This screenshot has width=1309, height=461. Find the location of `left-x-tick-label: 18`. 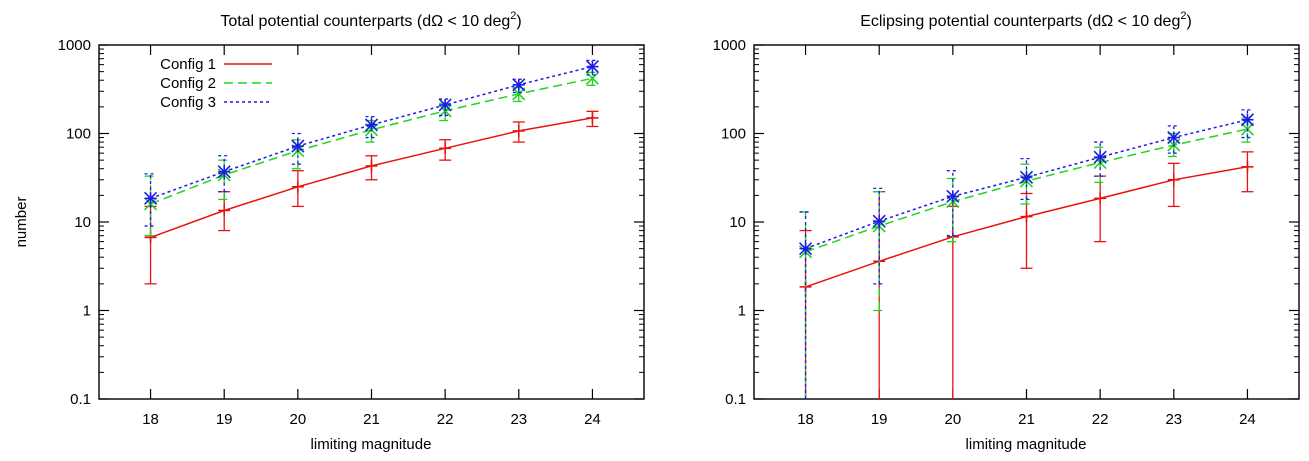

left-x-tick-label: 18 is located at coordinates (150, 419).